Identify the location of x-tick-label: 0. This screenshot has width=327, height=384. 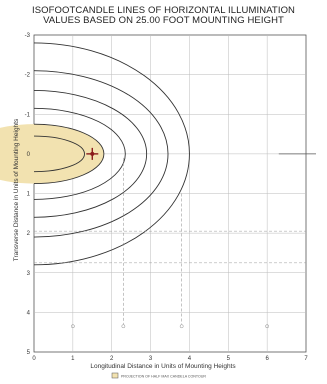
(34, 359).